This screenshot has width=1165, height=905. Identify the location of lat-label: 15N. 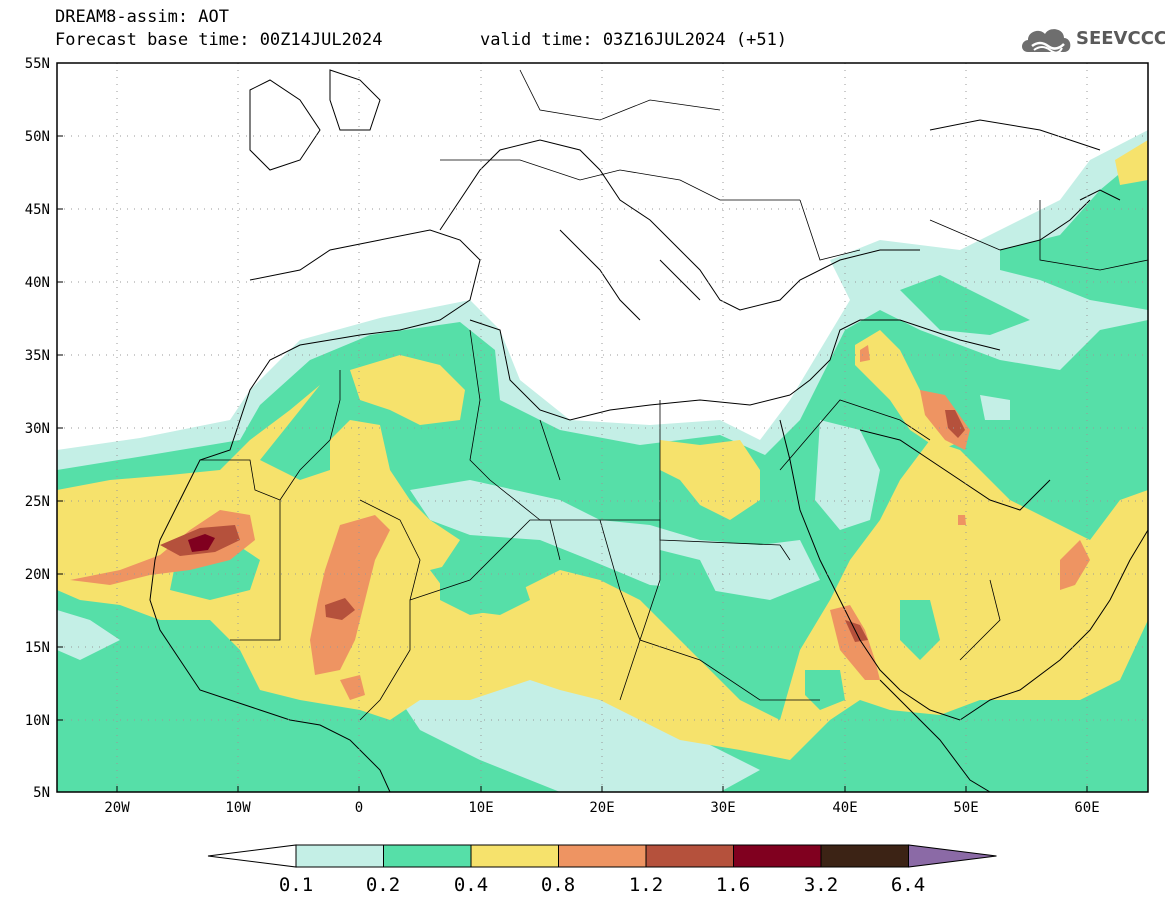
(37, 648).